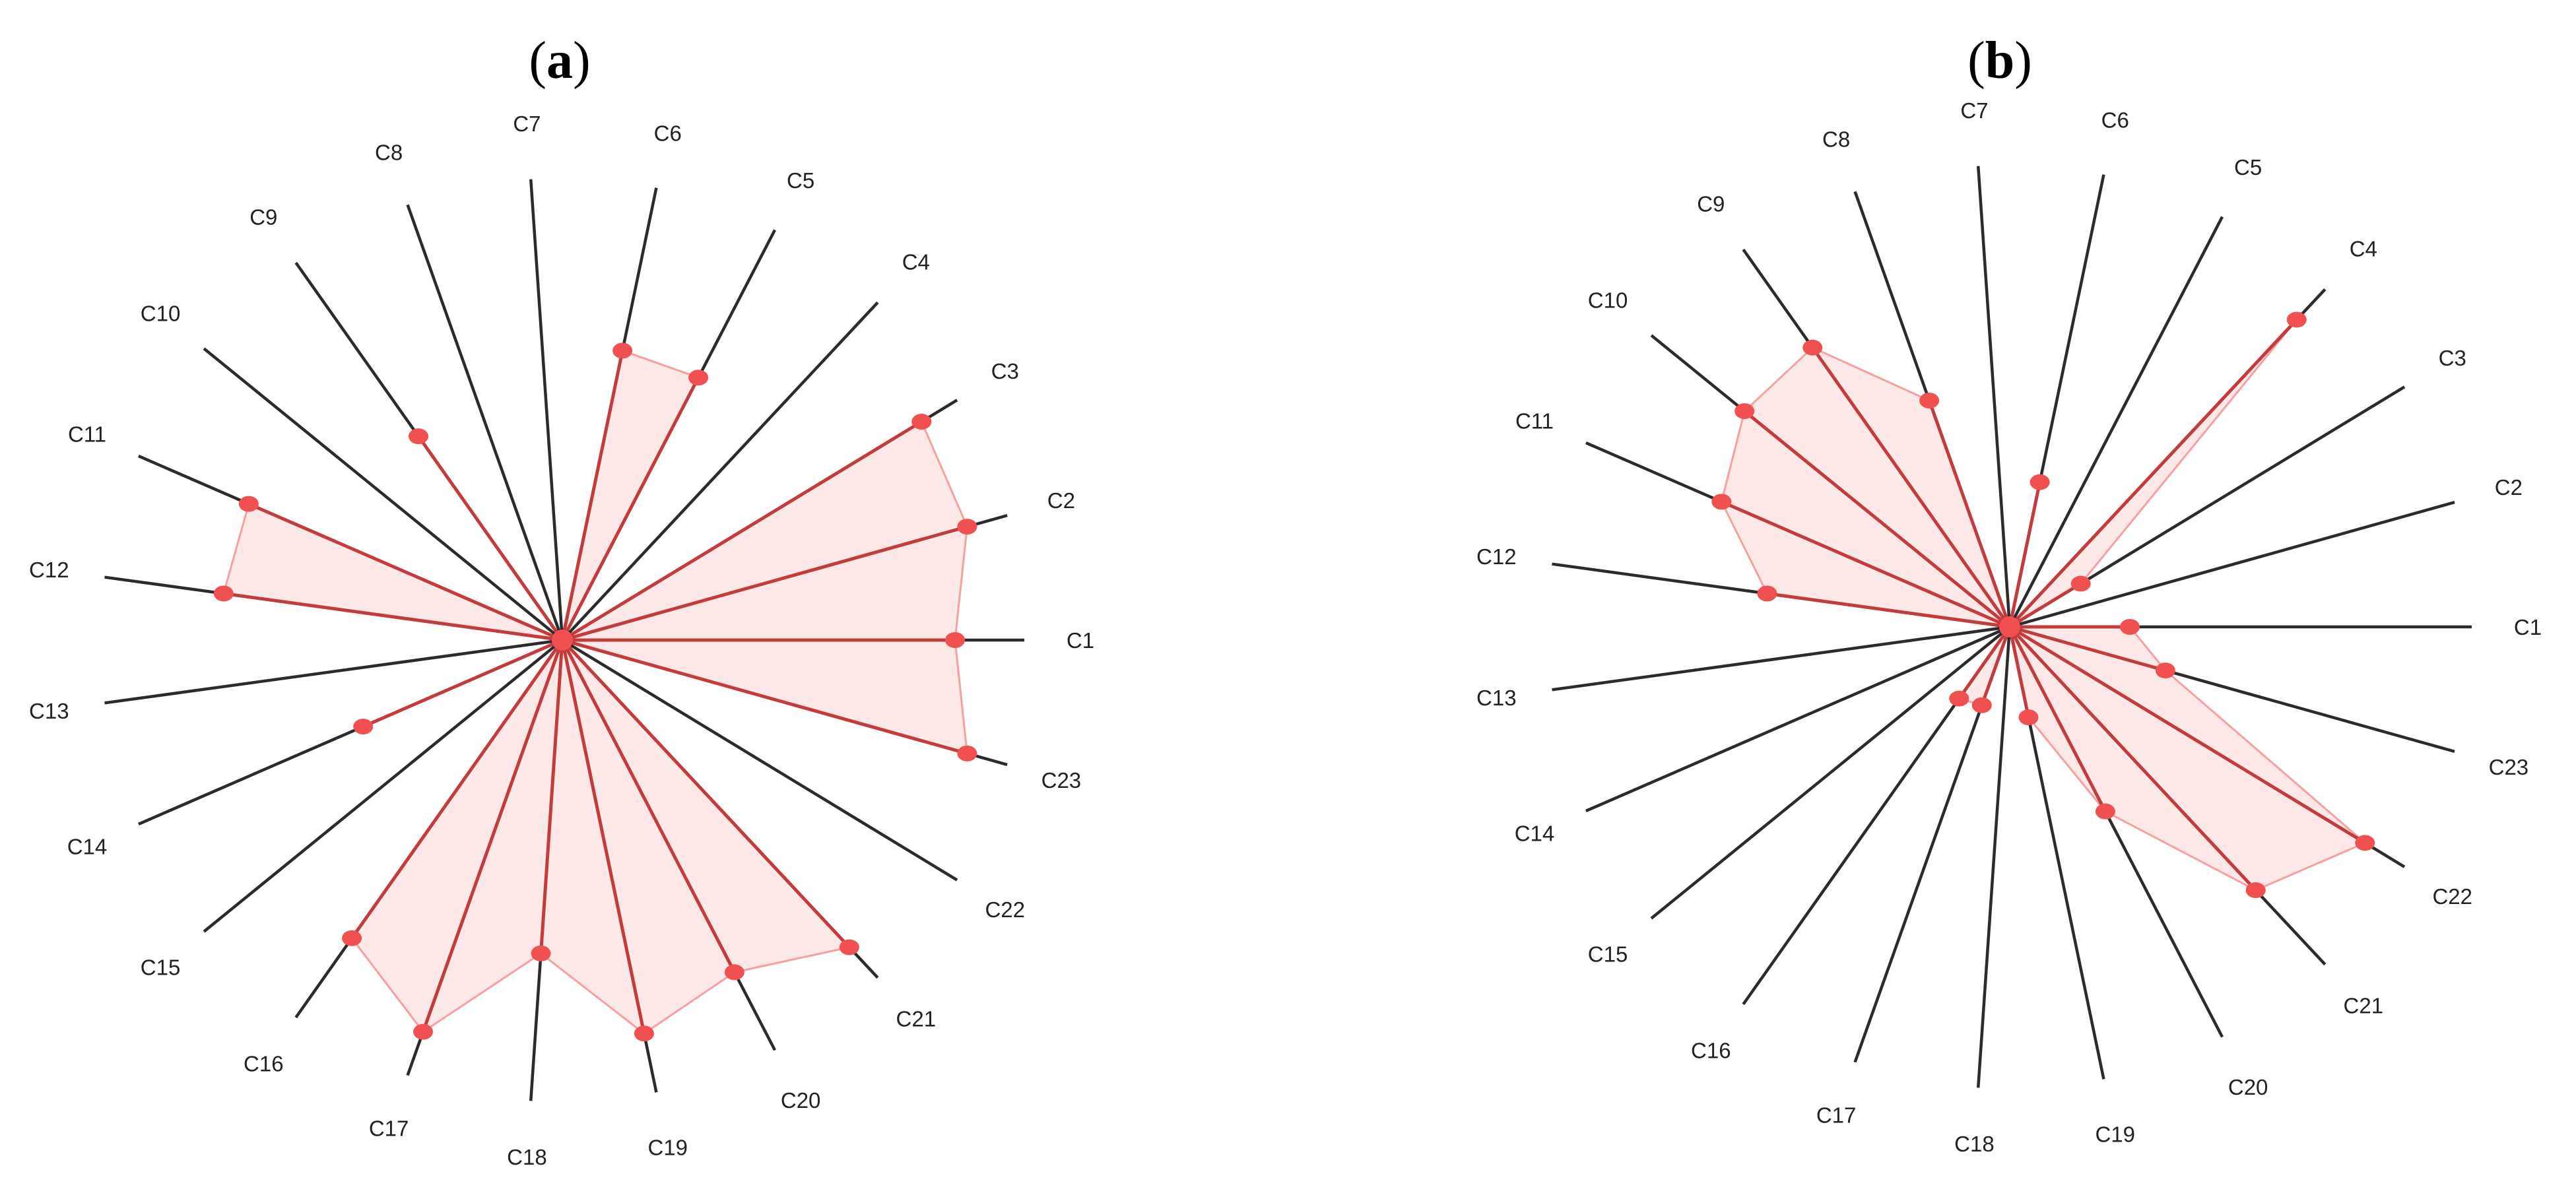 This screenshot has width=2576, height=1197. Describe the element at coordinates (1836, 139) in the screenshot. I see `axis-label-c8: C8` at that location.